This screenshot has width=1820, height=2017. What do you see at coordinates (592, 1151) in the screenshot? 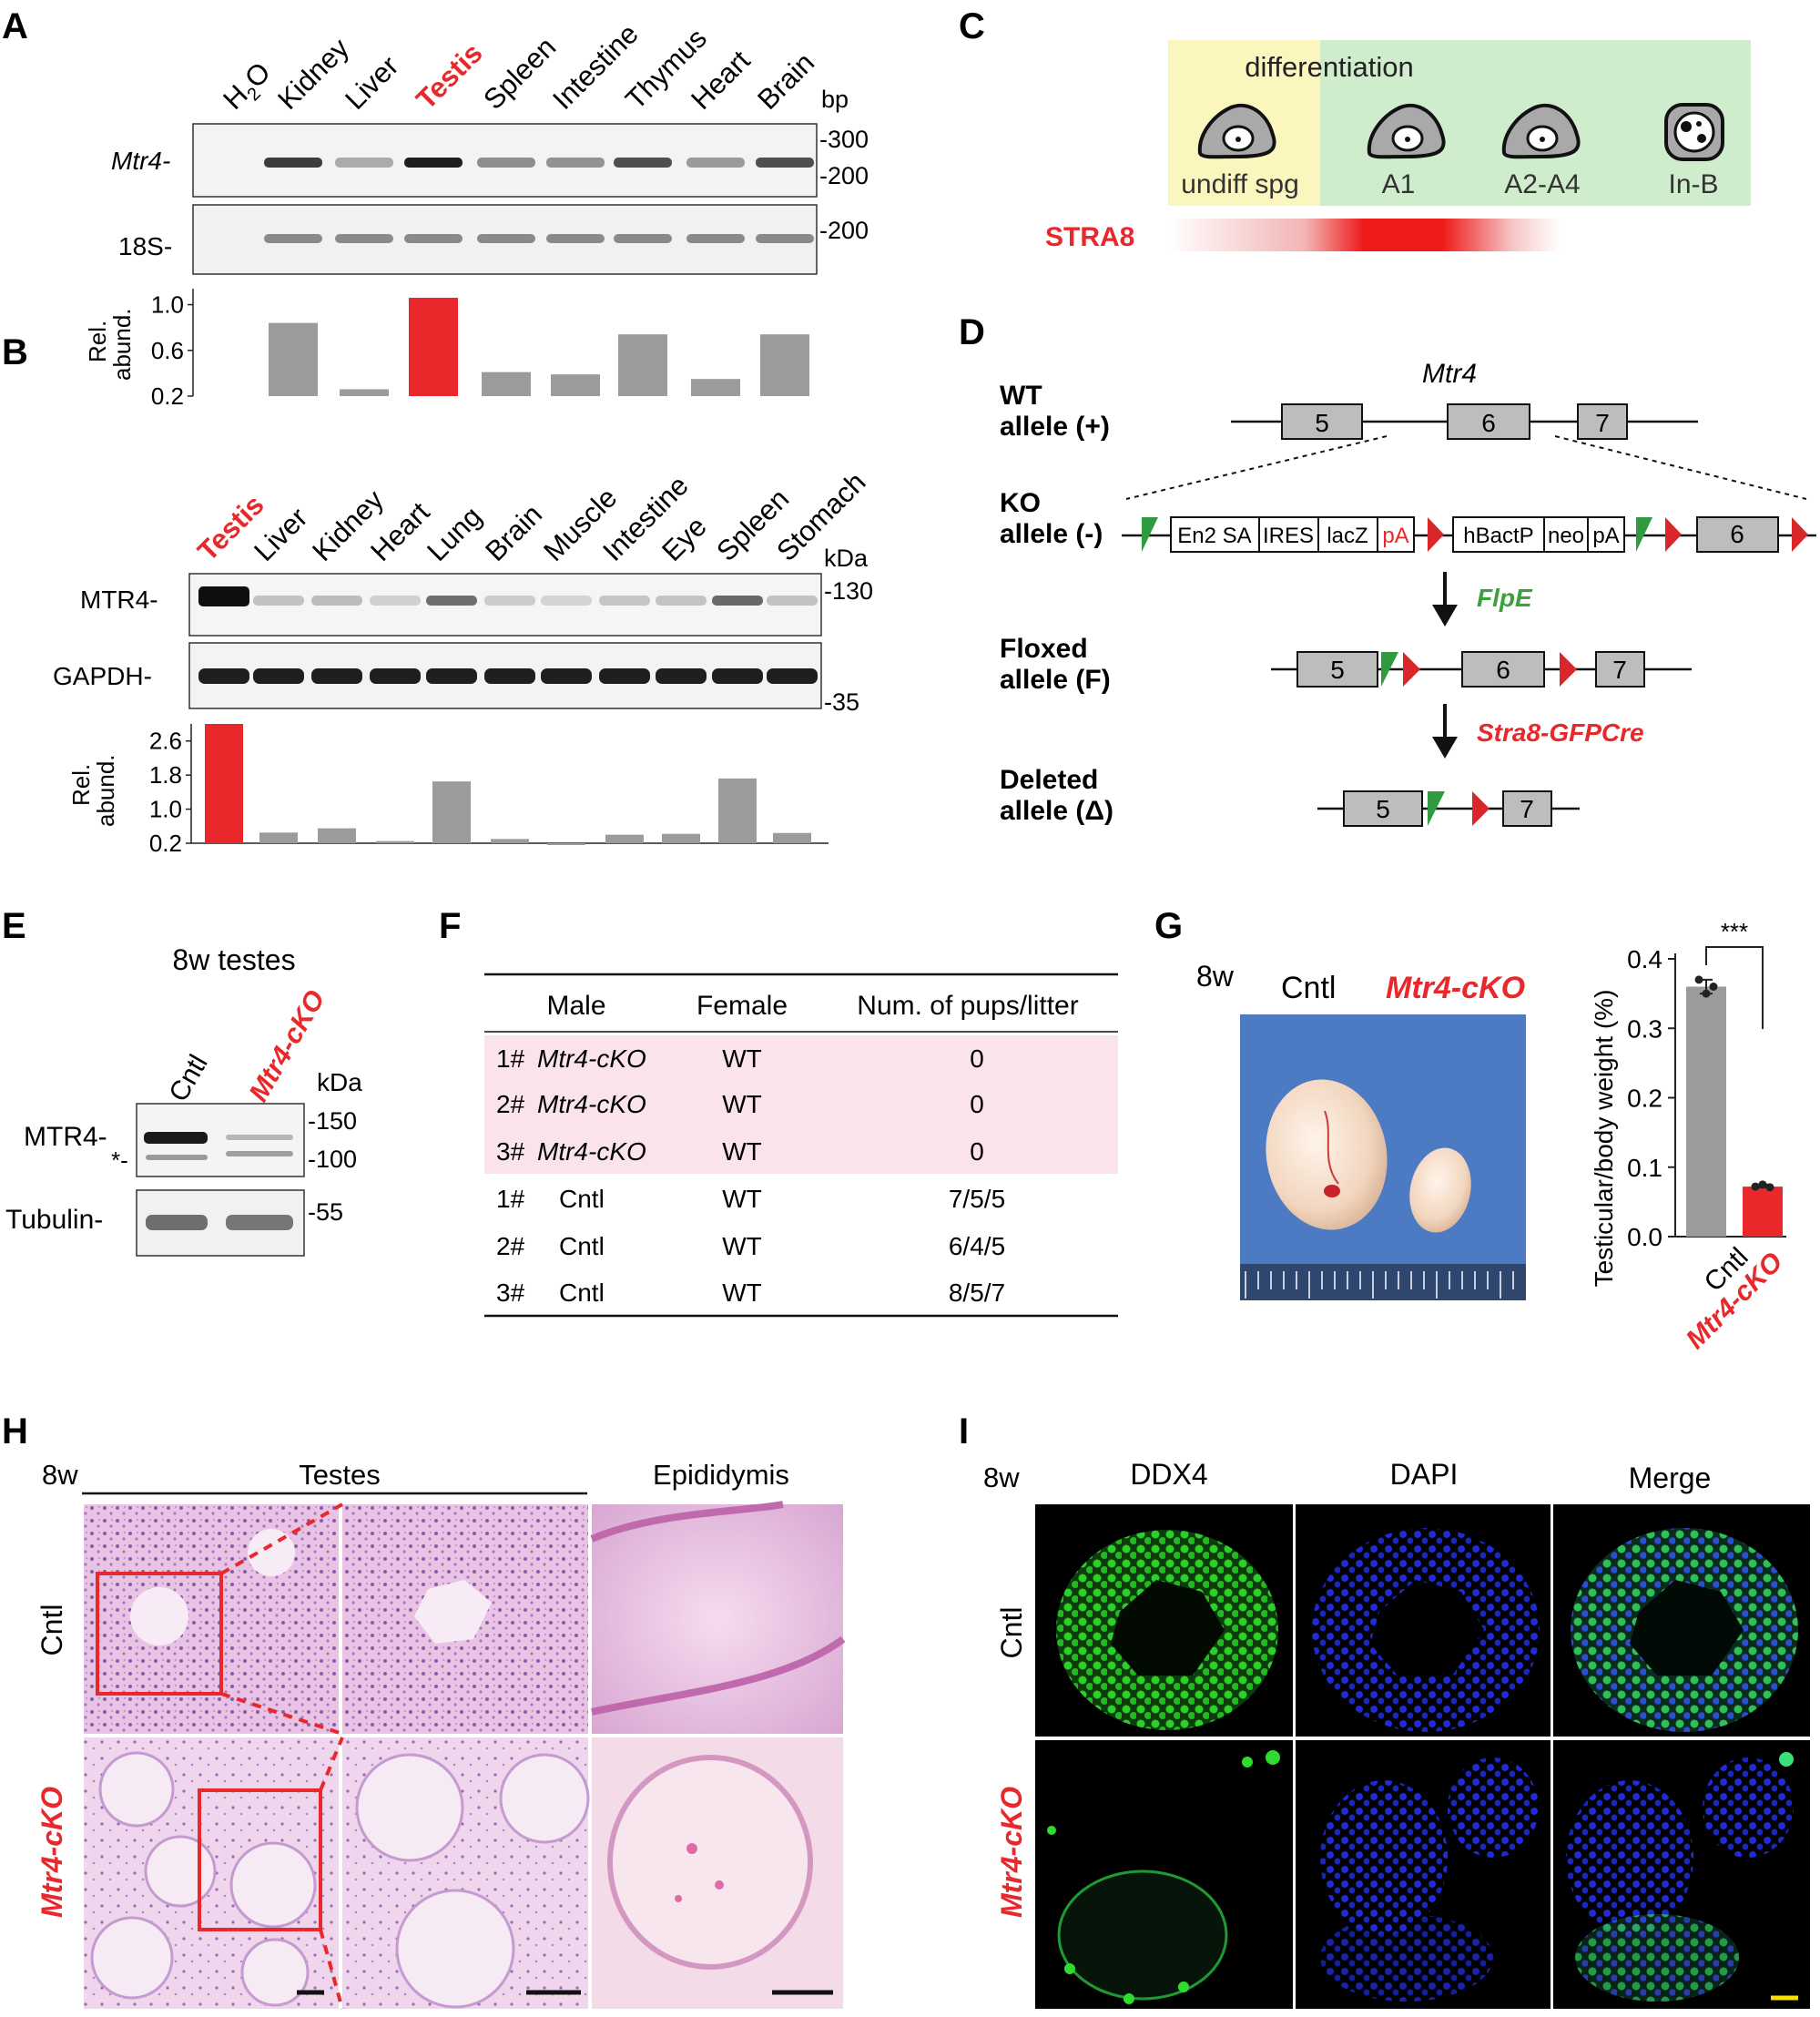
I see `f-row-male-2: Mtr4-cKO` at bounding box center [592, 1151].